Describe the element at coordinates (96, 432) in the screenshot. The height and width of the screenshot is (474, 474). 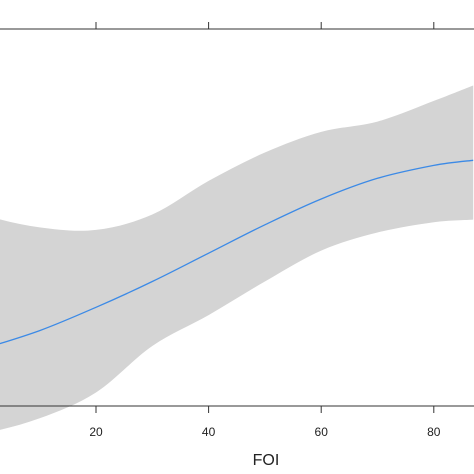
I see `x-tick-label: 20` at that location.